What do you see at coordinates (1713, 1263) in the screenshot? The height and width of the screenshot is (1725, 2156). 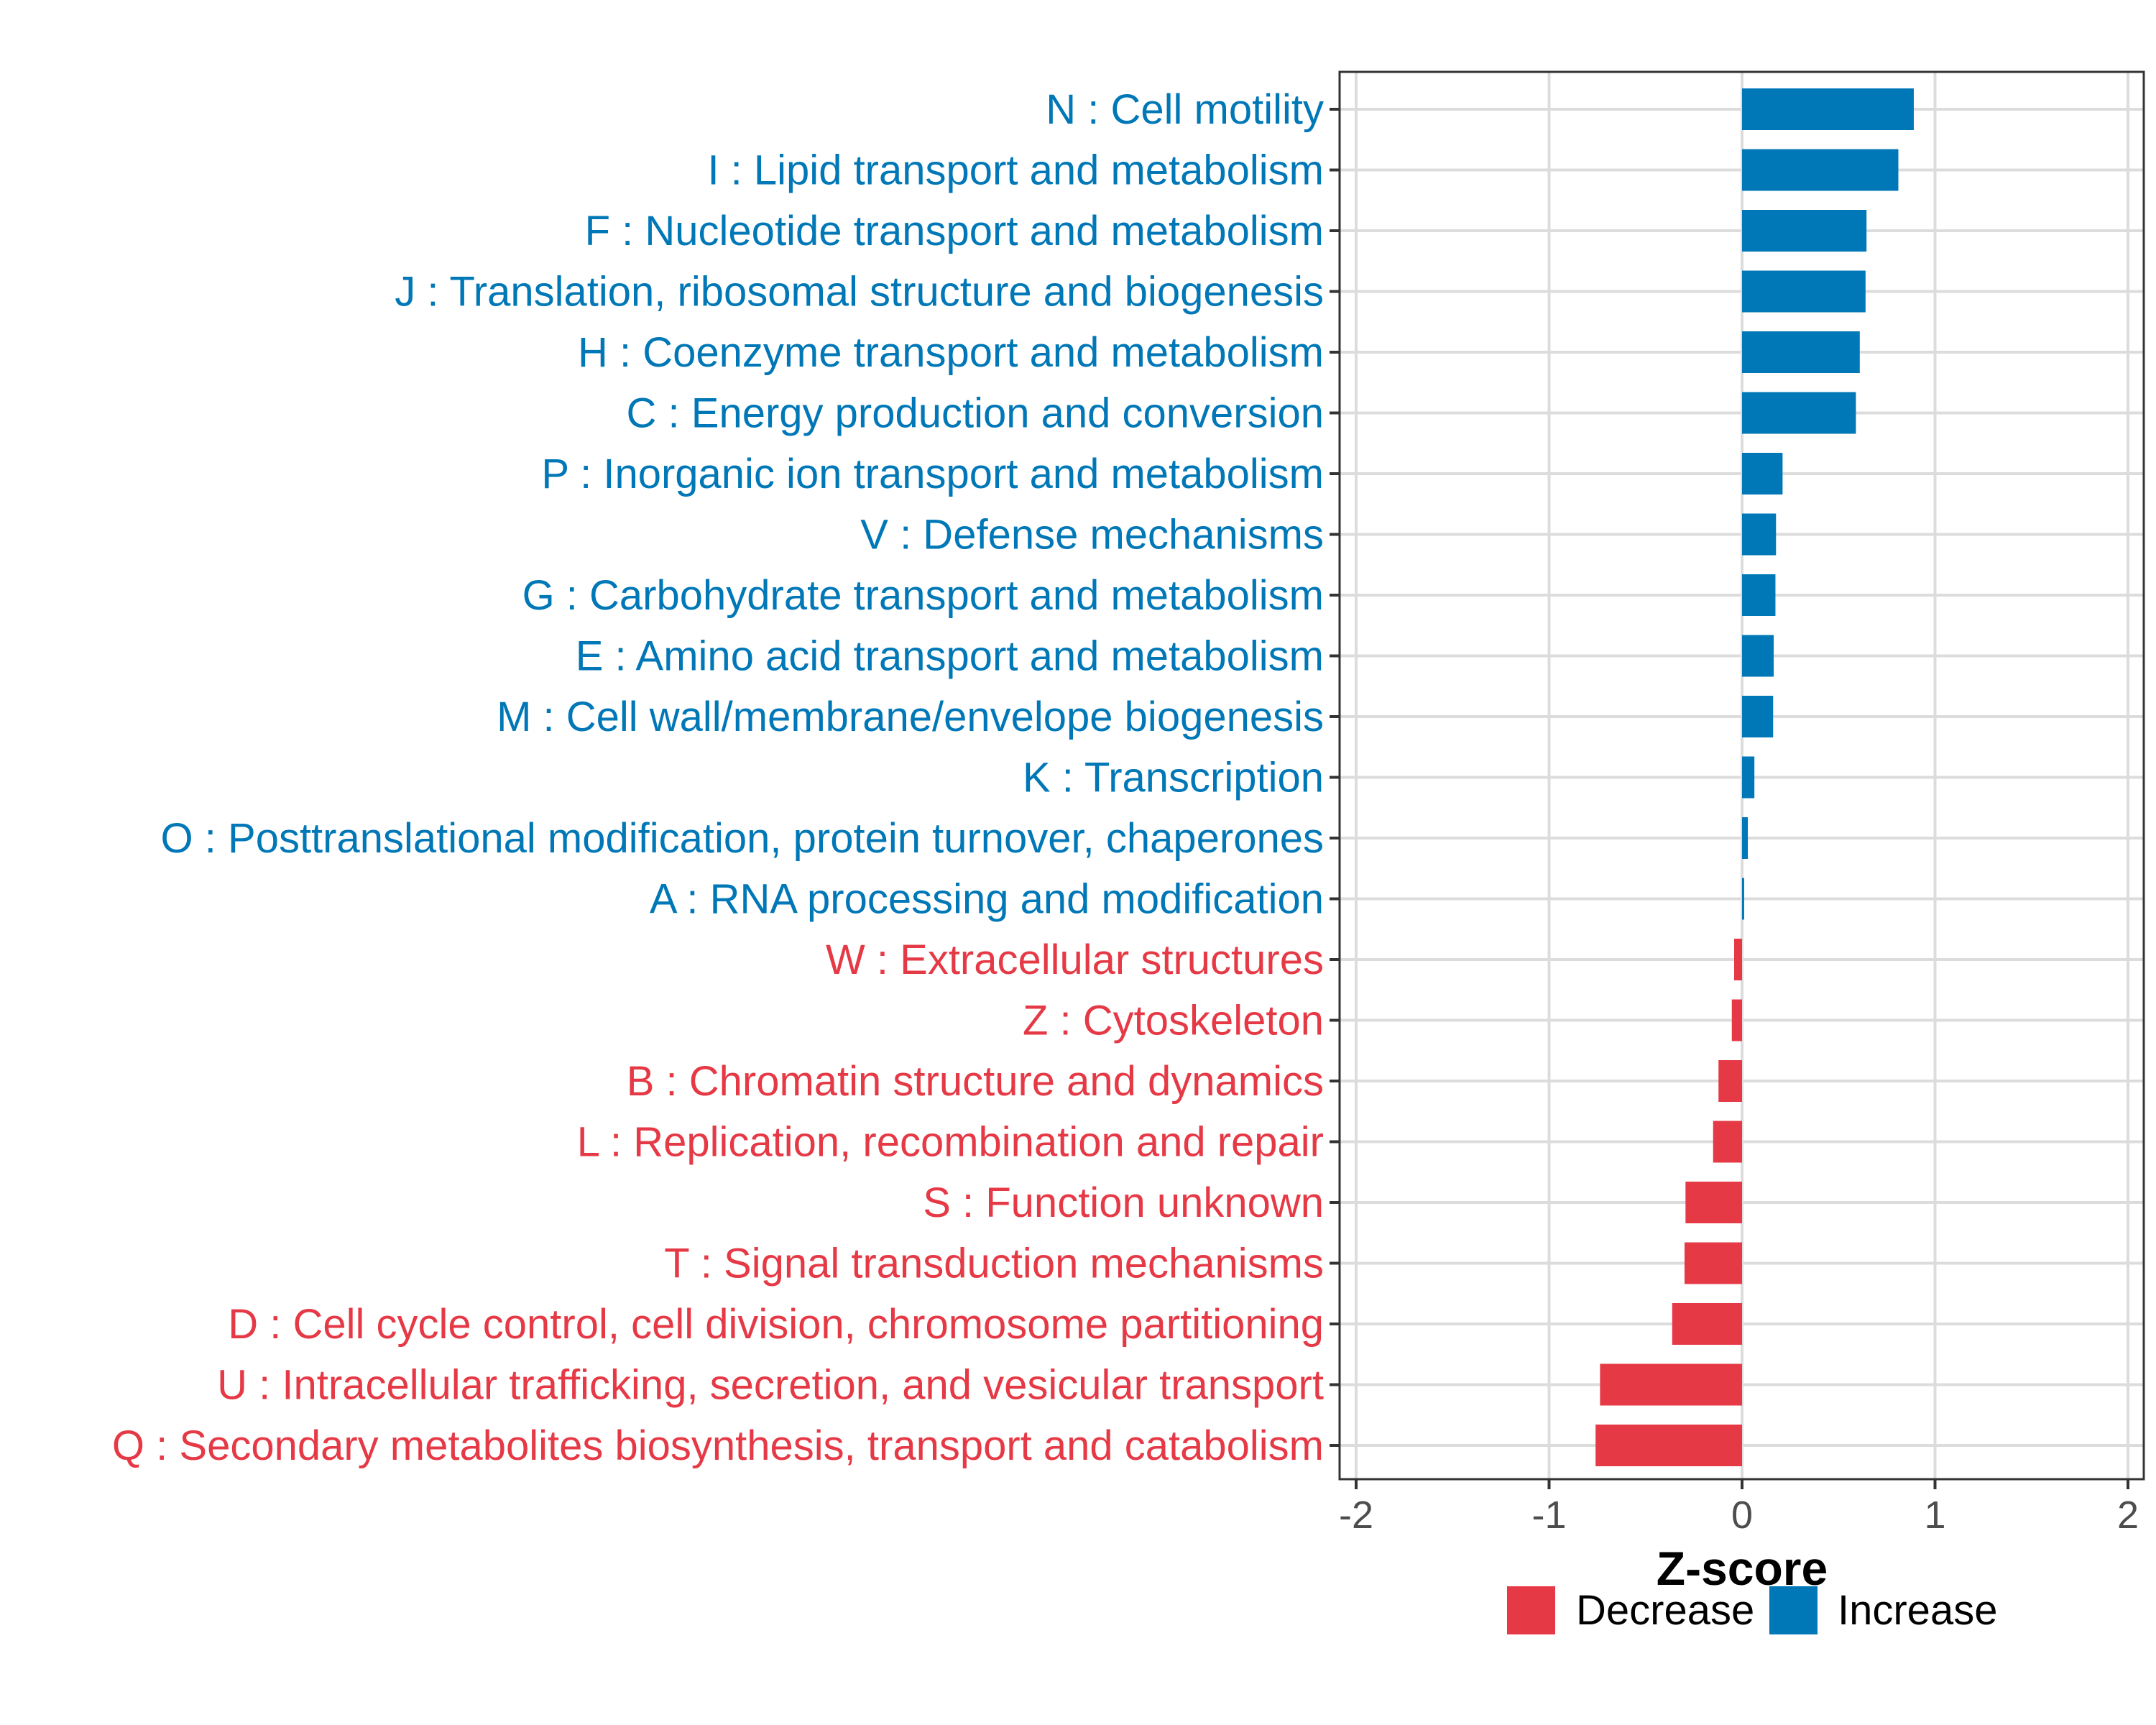 I see `bar-t` at bounding box center [1713, 1263].